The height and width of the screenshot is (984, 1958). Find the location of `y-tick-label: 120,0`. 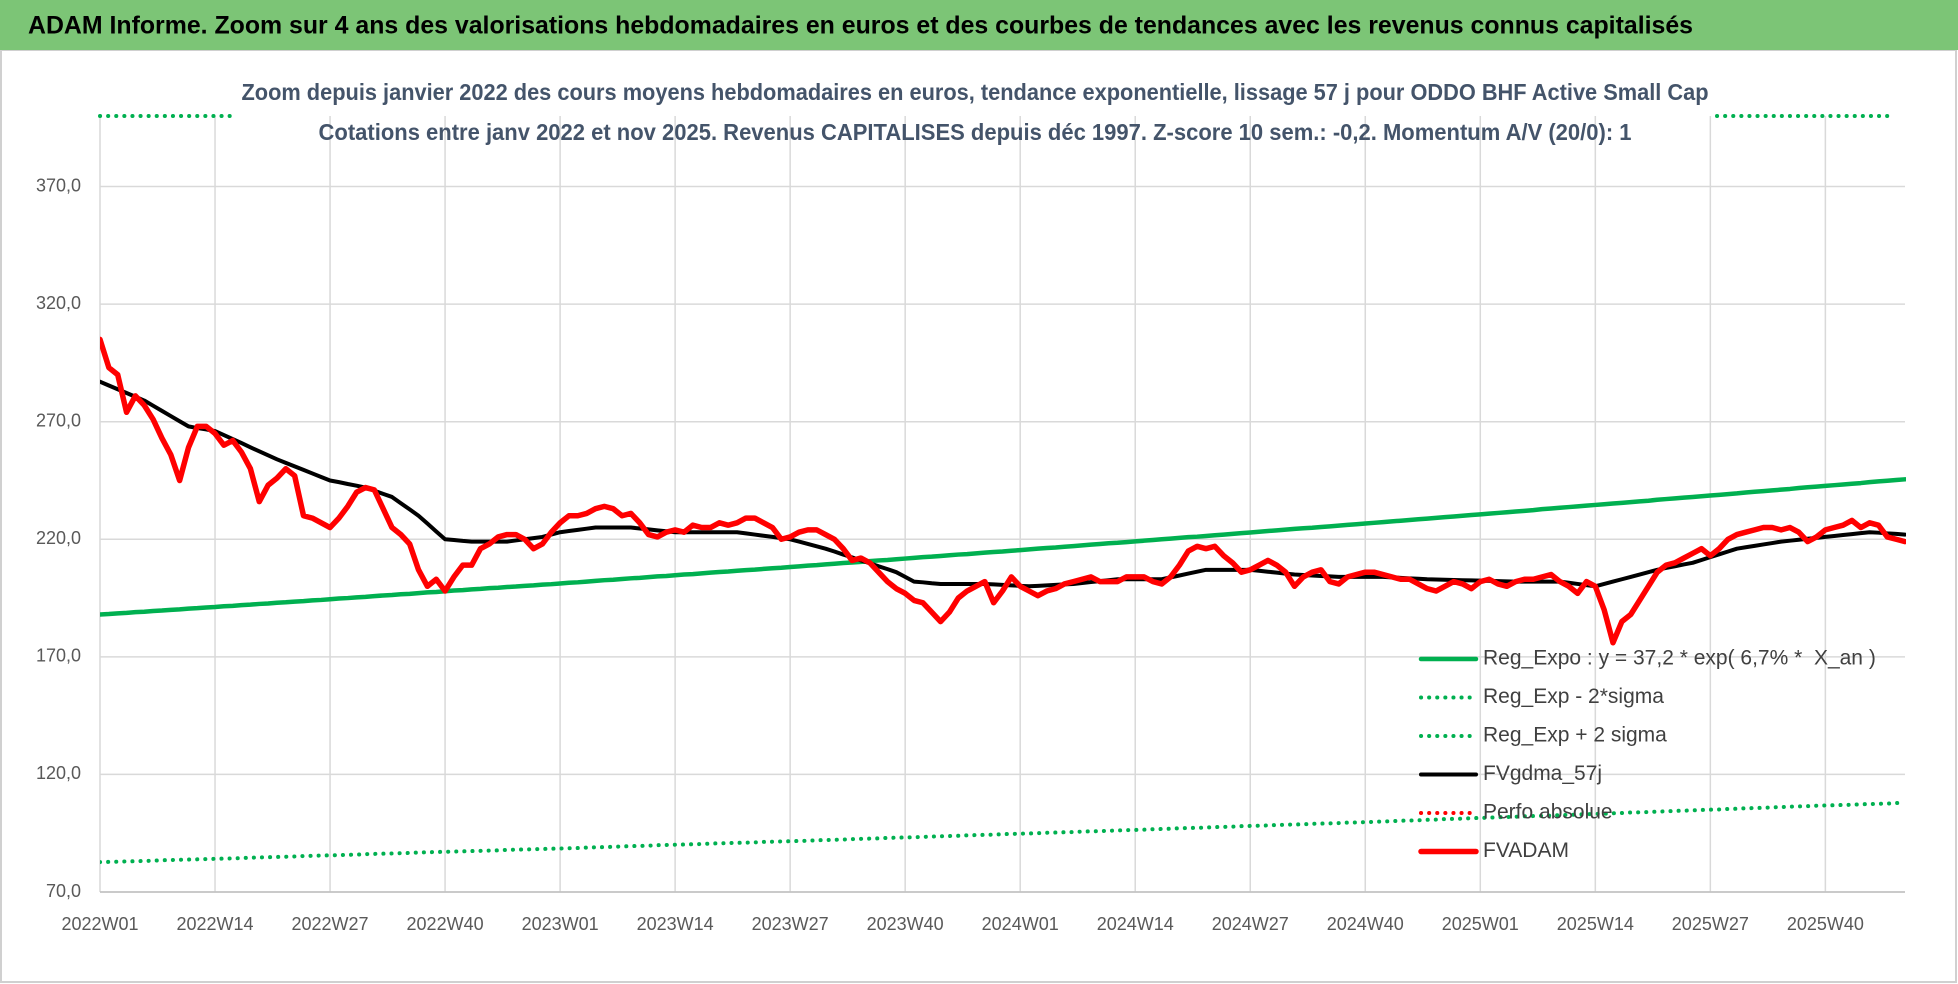

y-tick-label: 120,0 is located at coordinates (58, 773).